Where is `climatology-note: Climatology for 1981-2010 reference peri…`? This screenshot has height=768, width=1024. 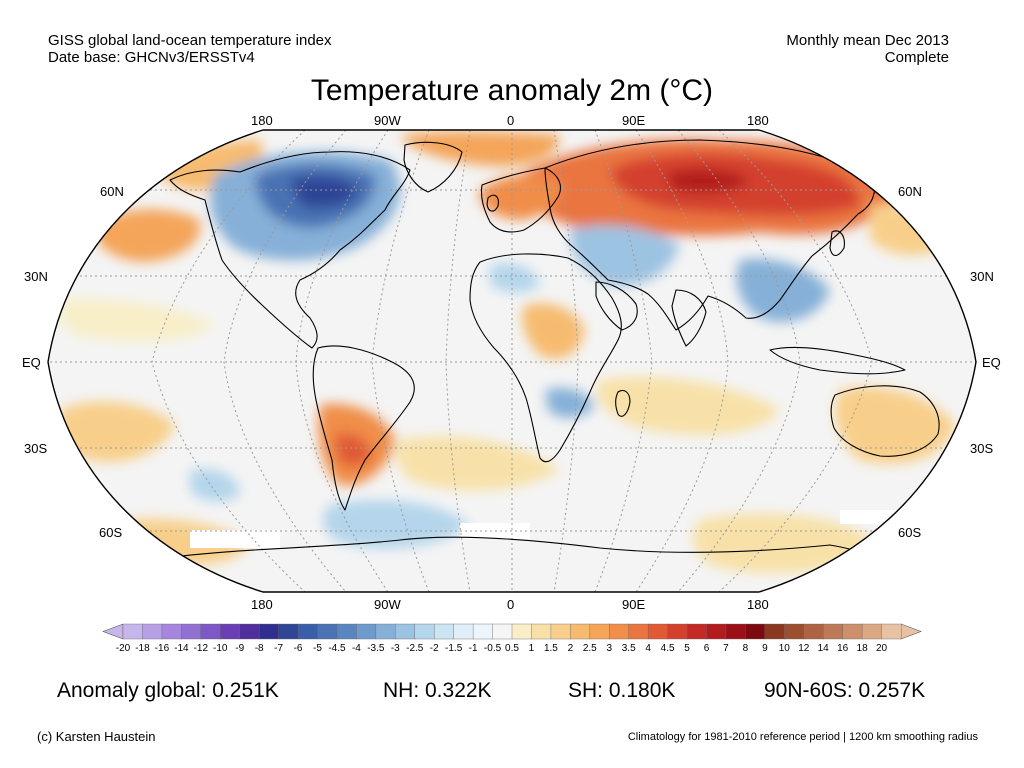 climatology-note: Climatology for 1981-2010 reference peri… is located at coordinates (802, 737).